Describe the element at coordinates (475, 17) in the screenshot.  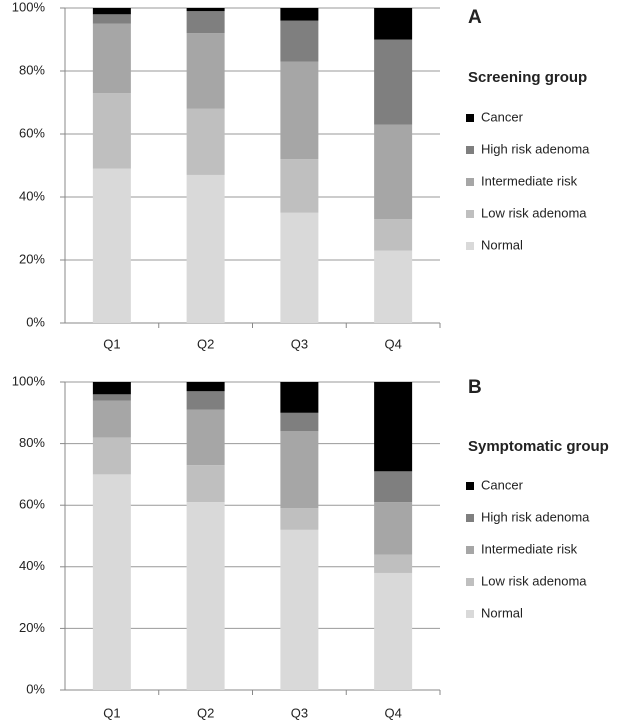
I see `panel-label: A` at that location.